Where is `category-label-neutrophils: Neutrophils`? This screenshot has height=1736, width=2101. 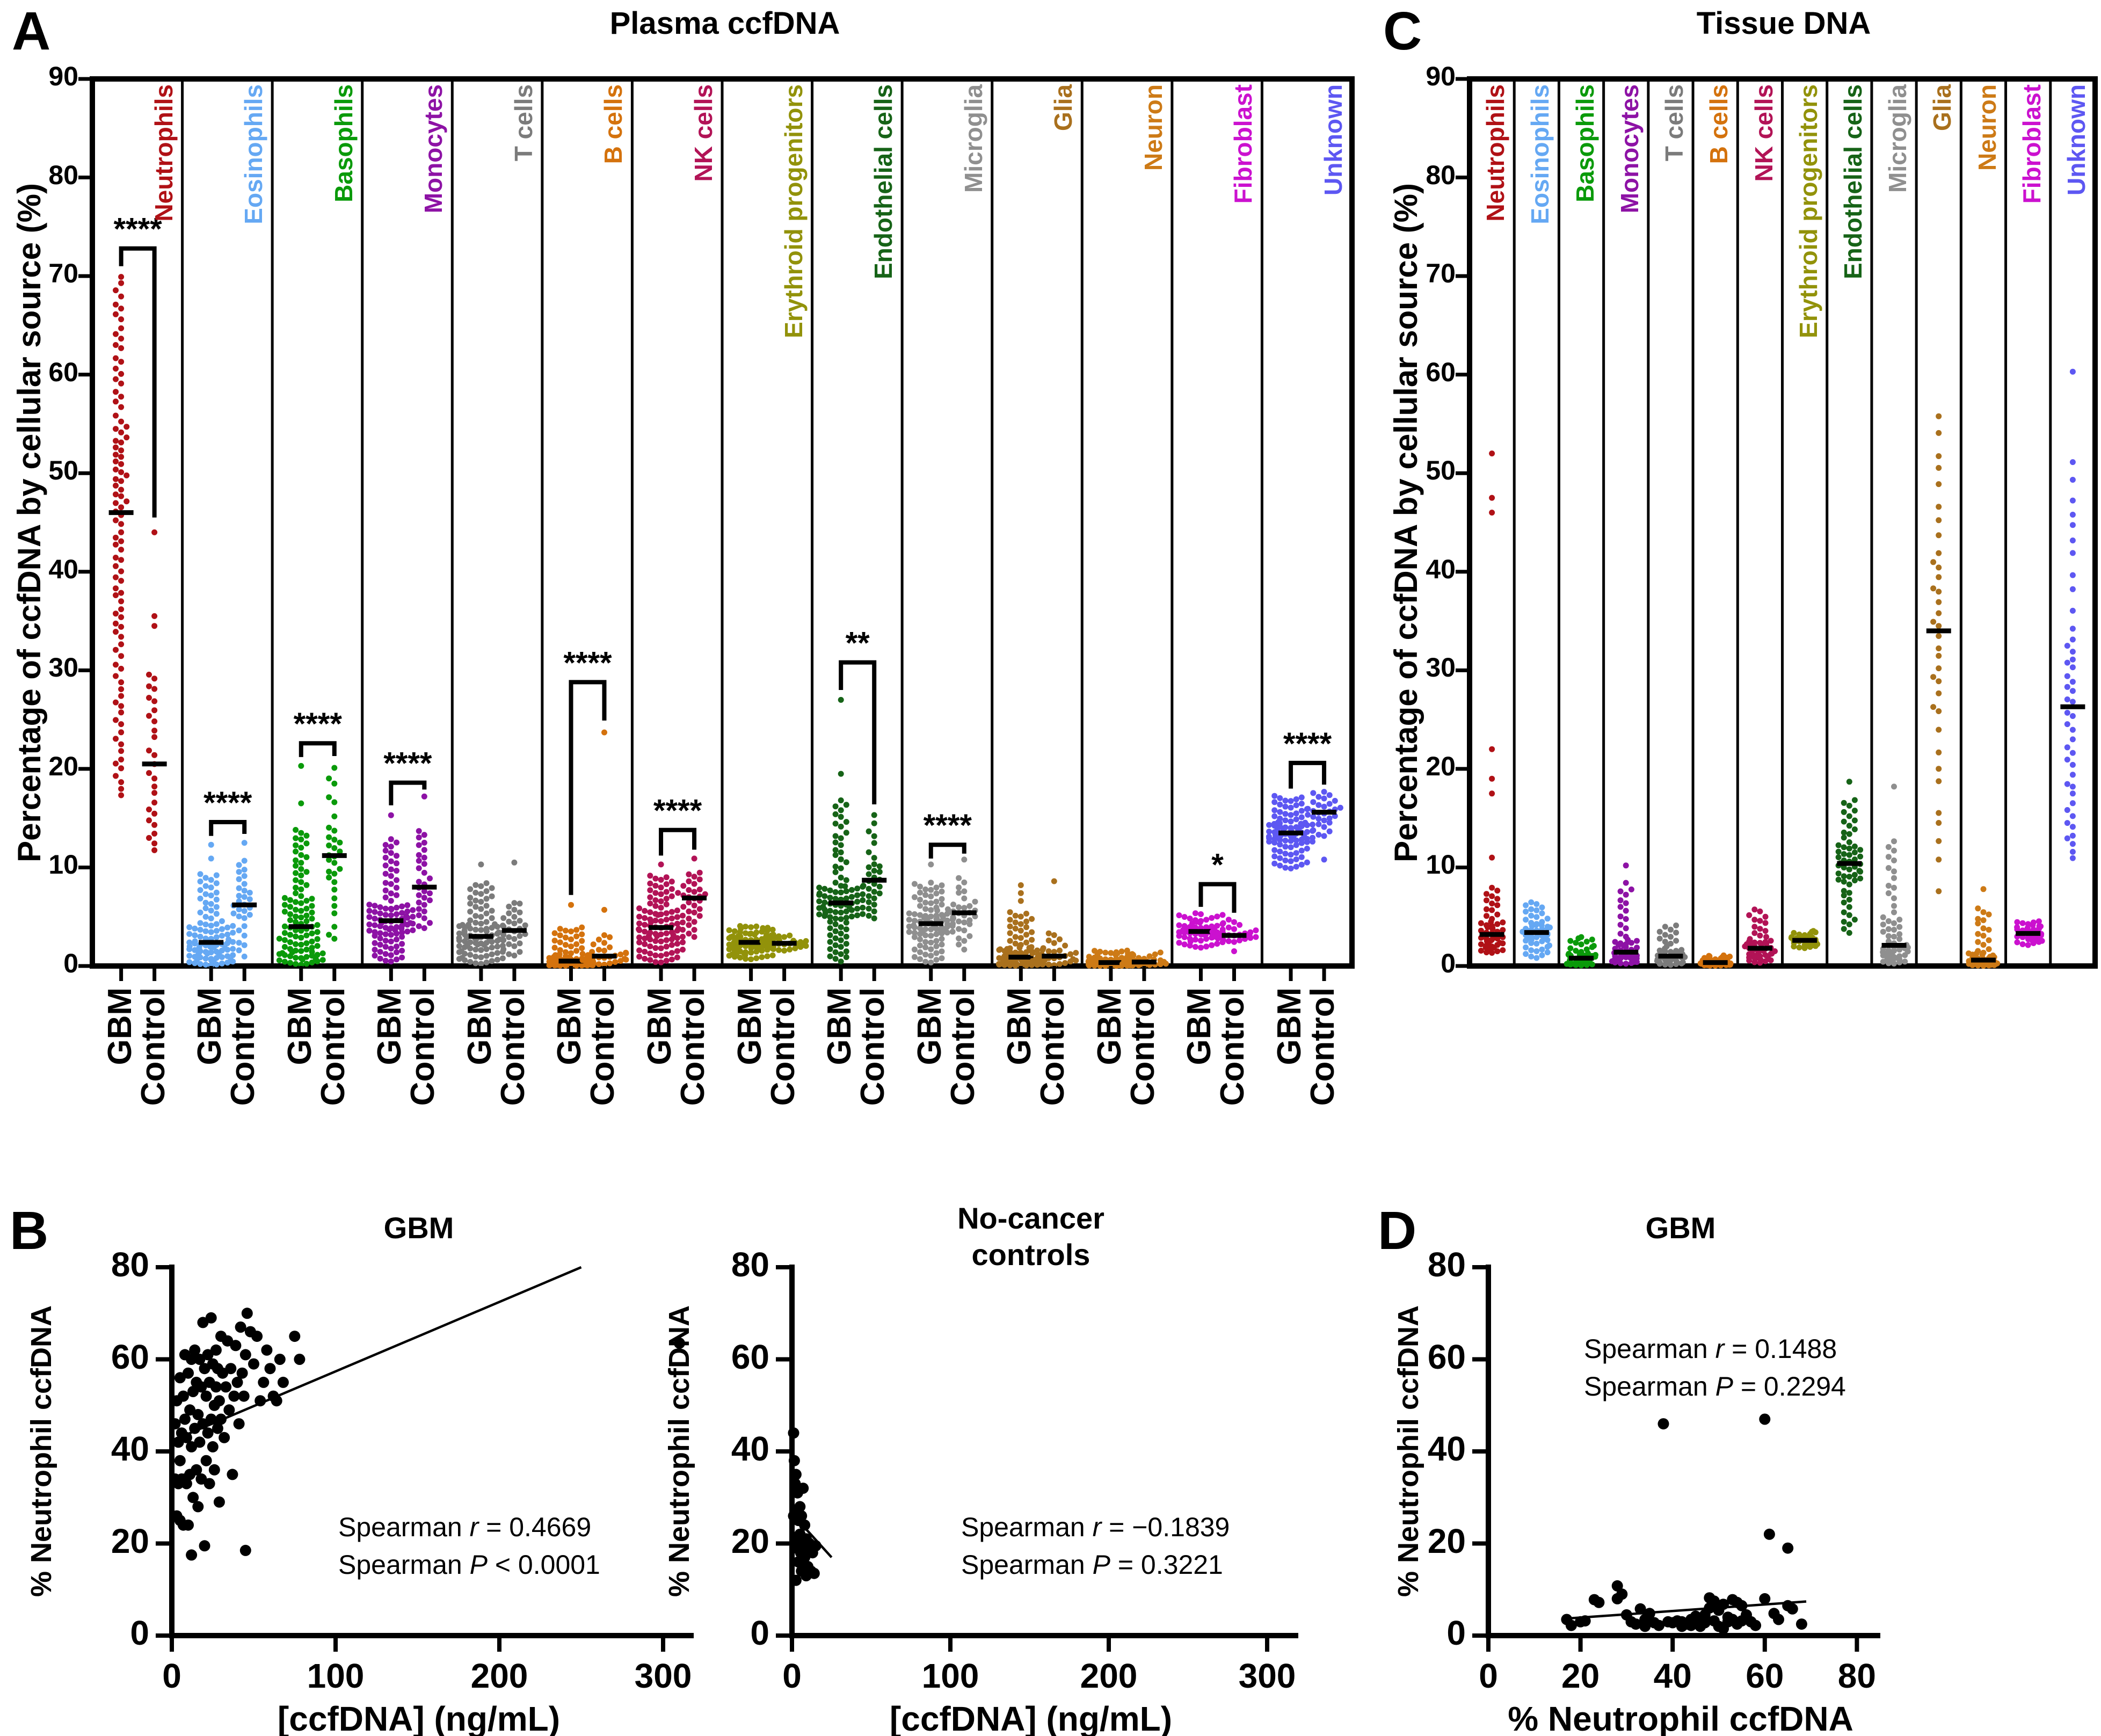 category-label-neutrophils: Neutrophils is located at coordinates (1495, 153).